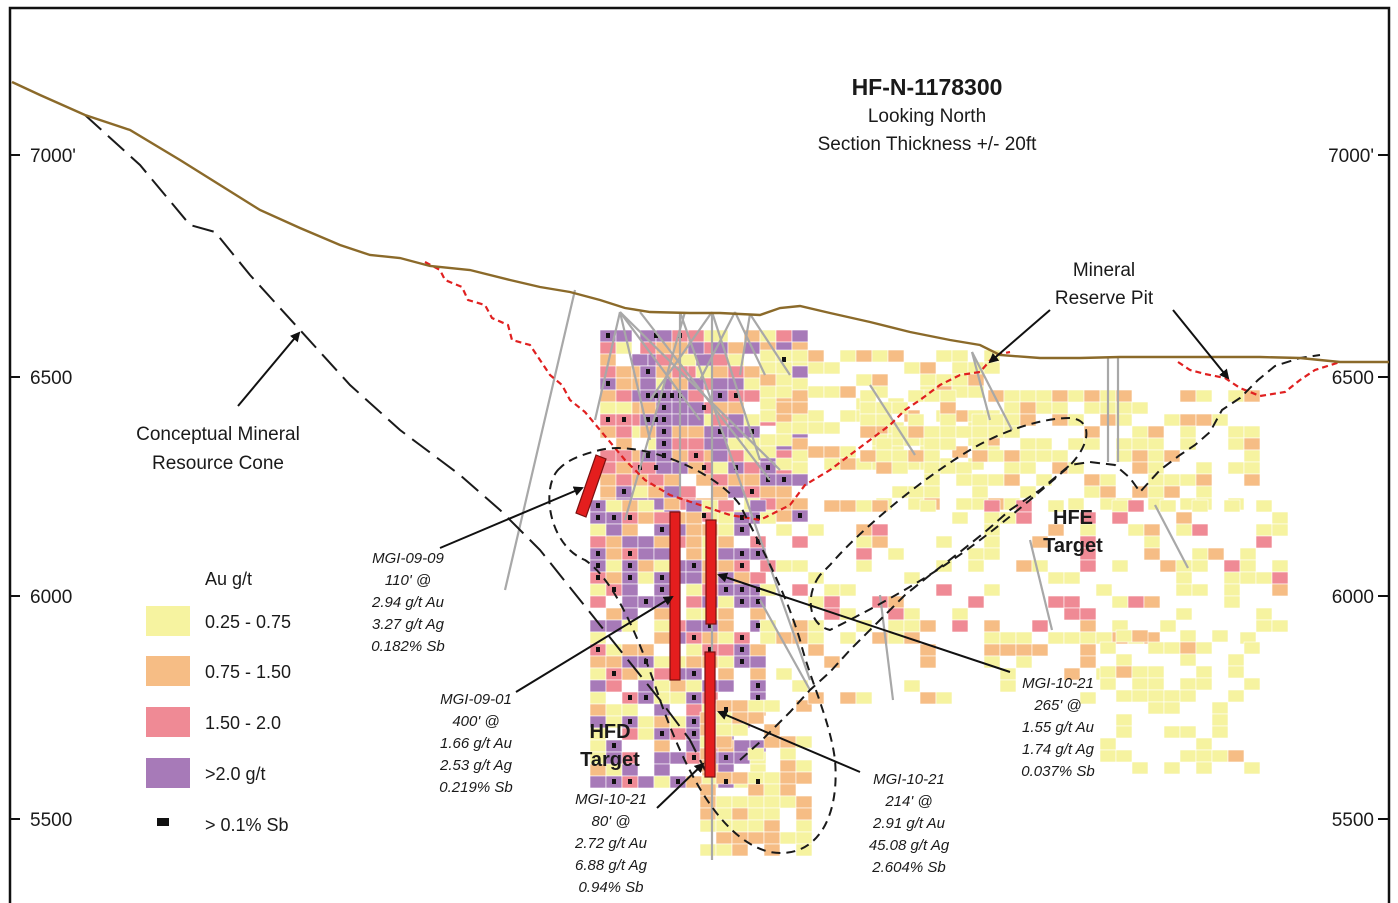 This screenshot has height=903, width=1398. Describe the element at coordinates (218, 463) in the screenshot. I see `cone-label-line2: Resource Cone` at that location.